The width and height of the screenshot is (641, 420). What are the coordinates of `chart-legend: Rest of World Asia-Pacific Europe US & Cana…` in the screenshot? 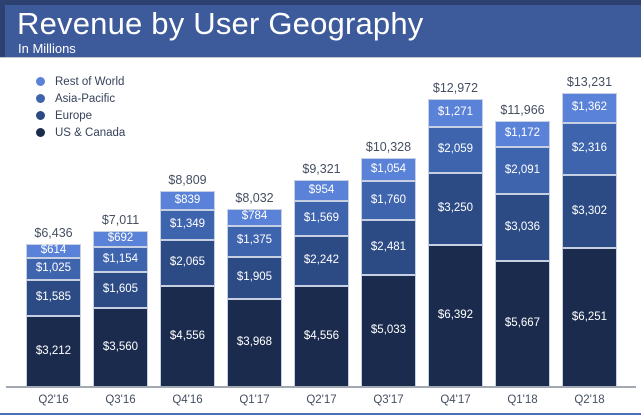 It's located at (80, 107).